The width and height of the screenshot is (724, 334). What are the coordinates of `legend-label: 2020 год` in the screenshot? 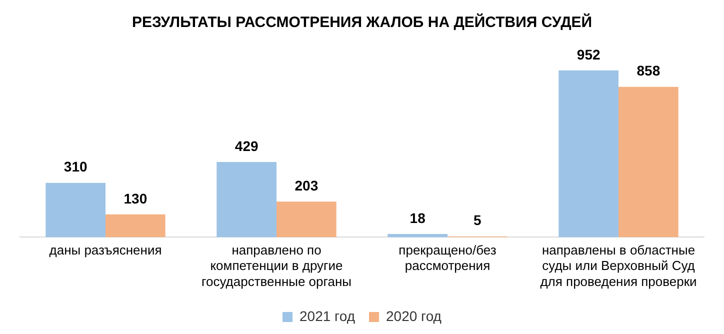 It's located at (414, 316).